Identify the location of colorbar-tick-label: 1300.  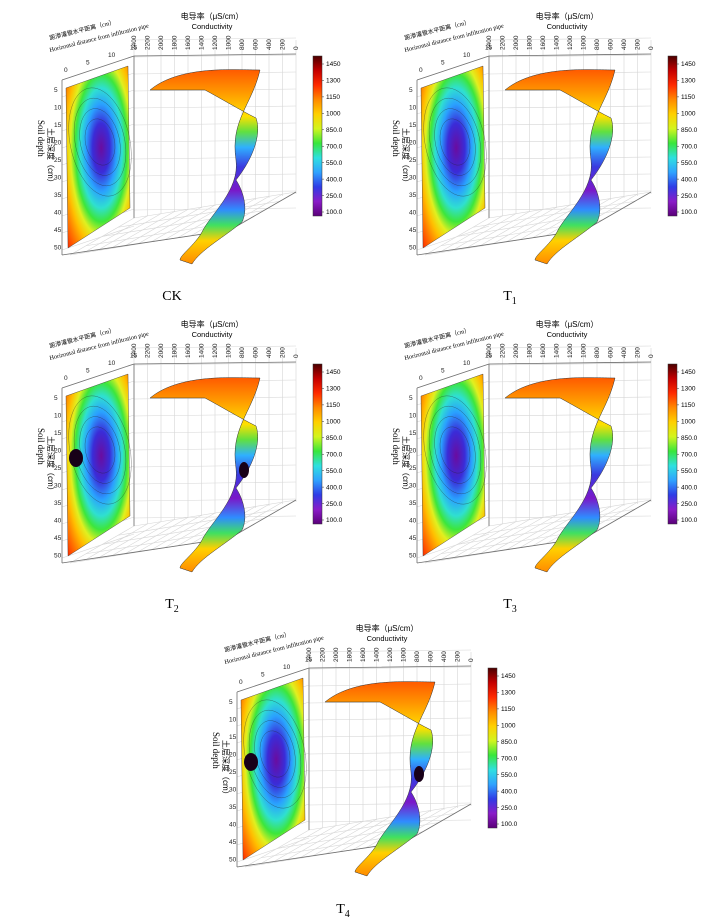
(508, 693).